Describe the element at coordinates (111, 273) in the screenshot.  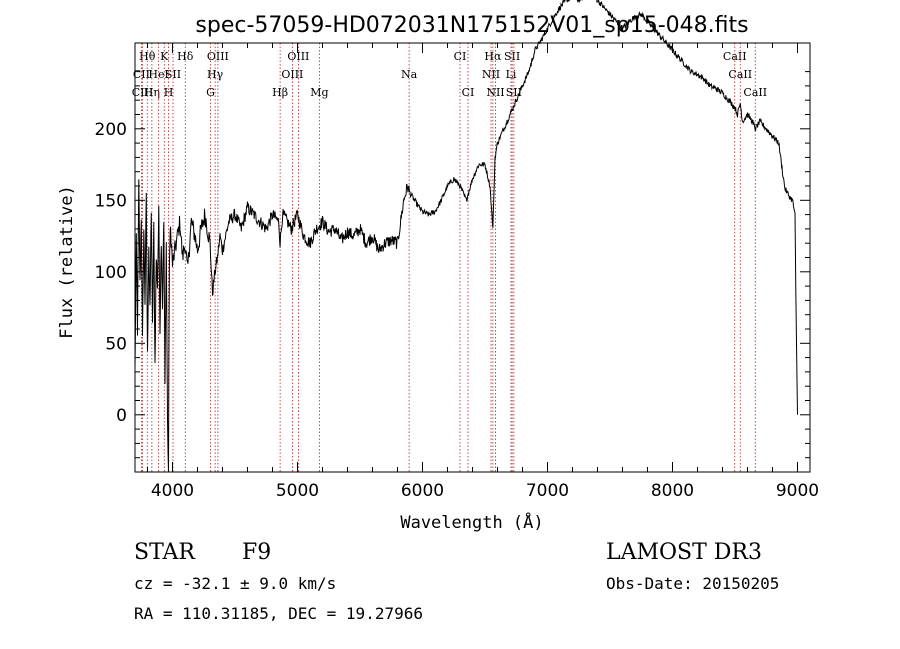
I see `y-tick-label-100: 100` at that location.